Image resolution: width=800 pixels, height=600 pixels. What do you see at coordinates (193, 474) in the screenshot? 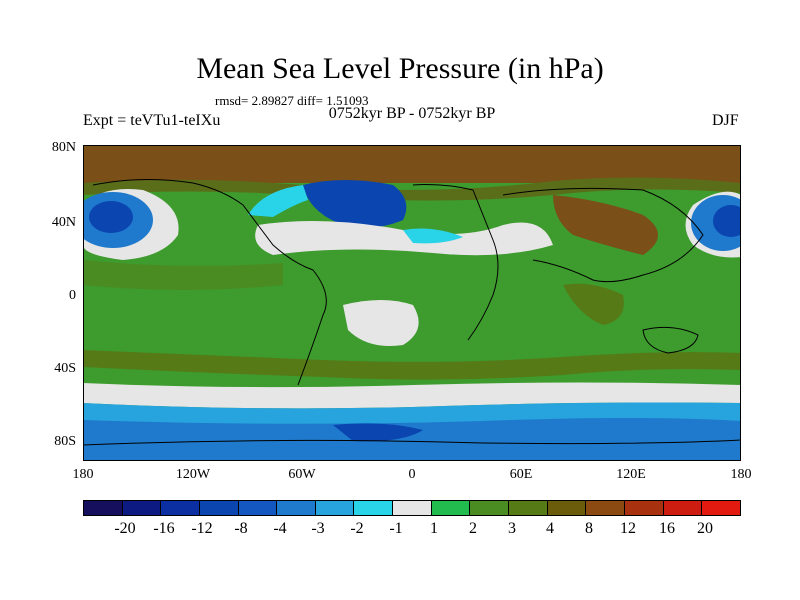
I see `x-tick-label: 120W` at bounding box center [193, 474].